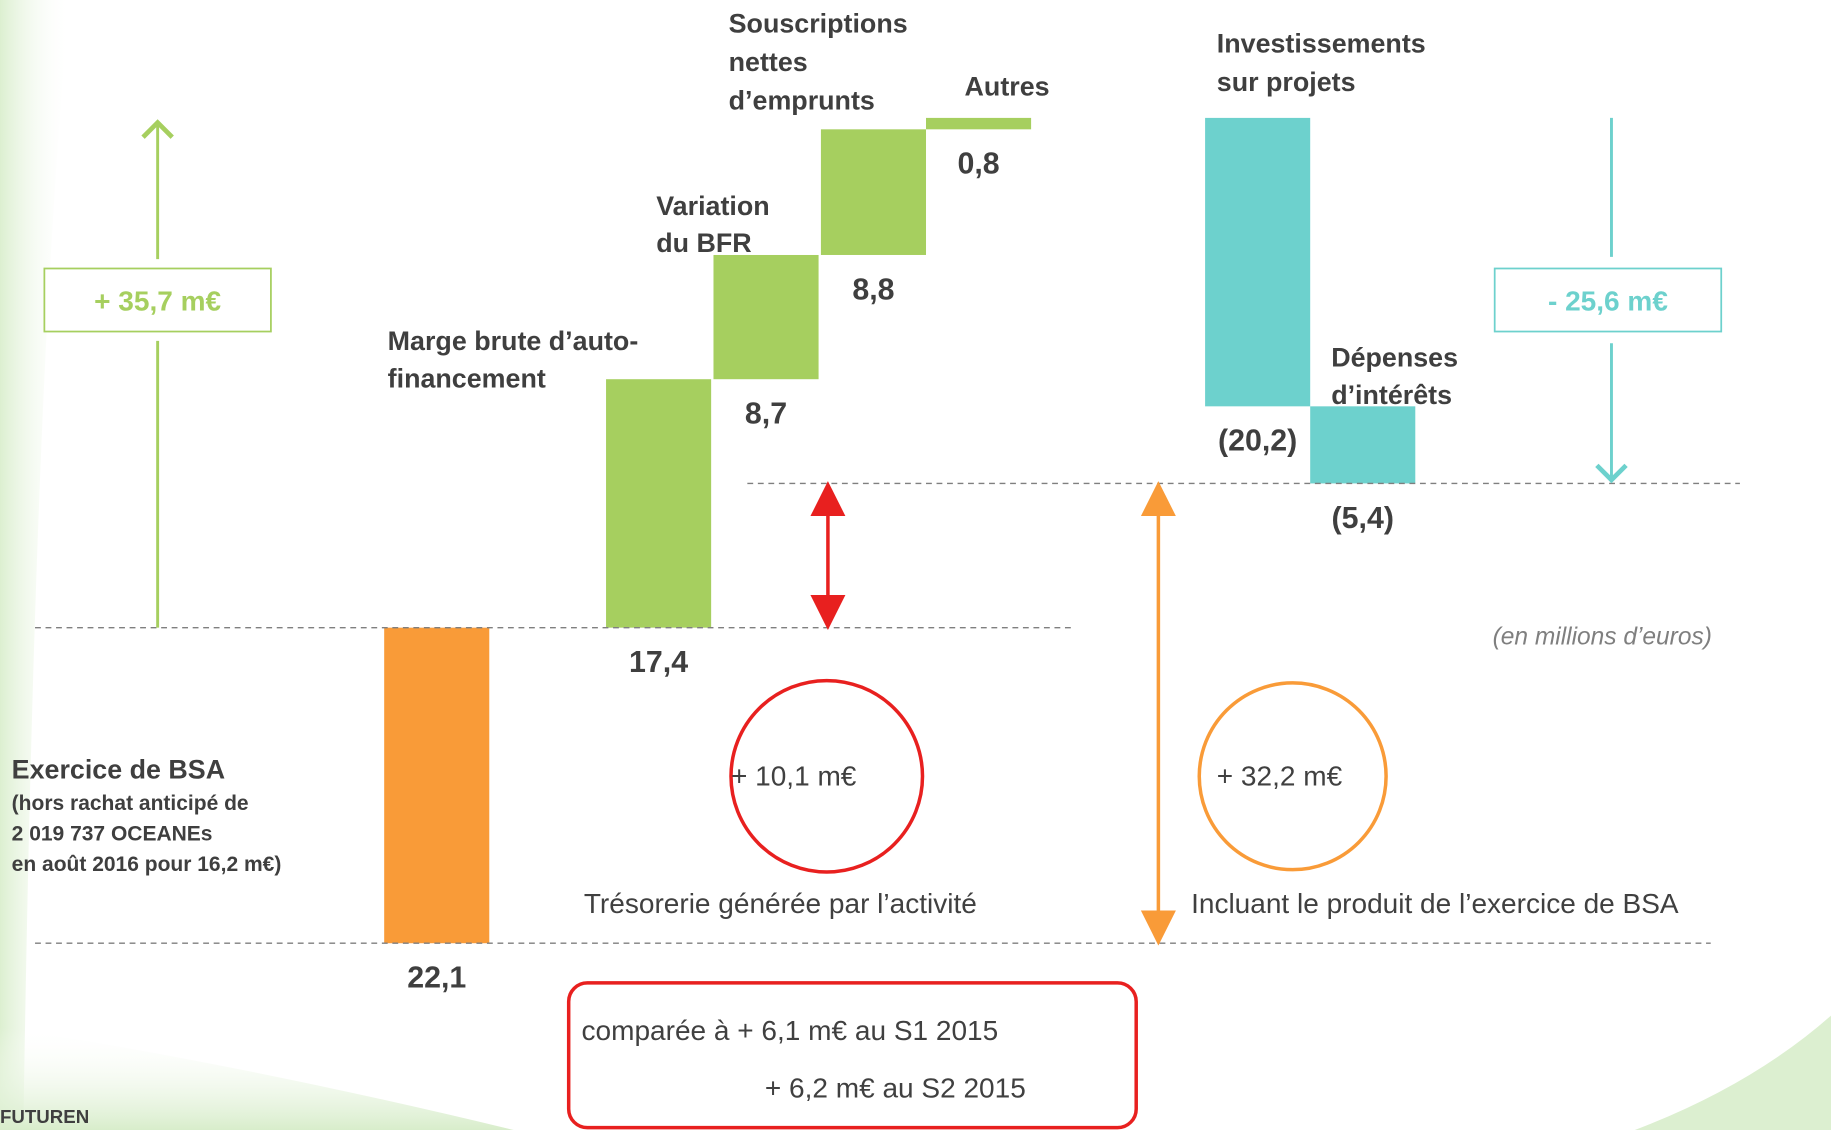  Describe the element at coordinates (1398, 376) in the screenshot. I see `category-label: Dépenses d’intérêts` at that location.